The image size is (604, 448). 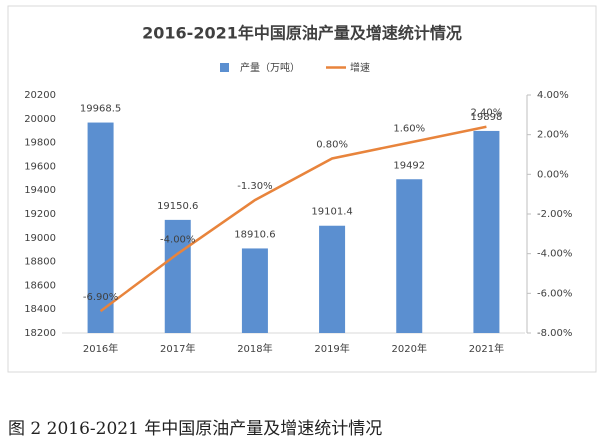 I want to click on line-value-label: -6.90%, so click(x=100, y=297).